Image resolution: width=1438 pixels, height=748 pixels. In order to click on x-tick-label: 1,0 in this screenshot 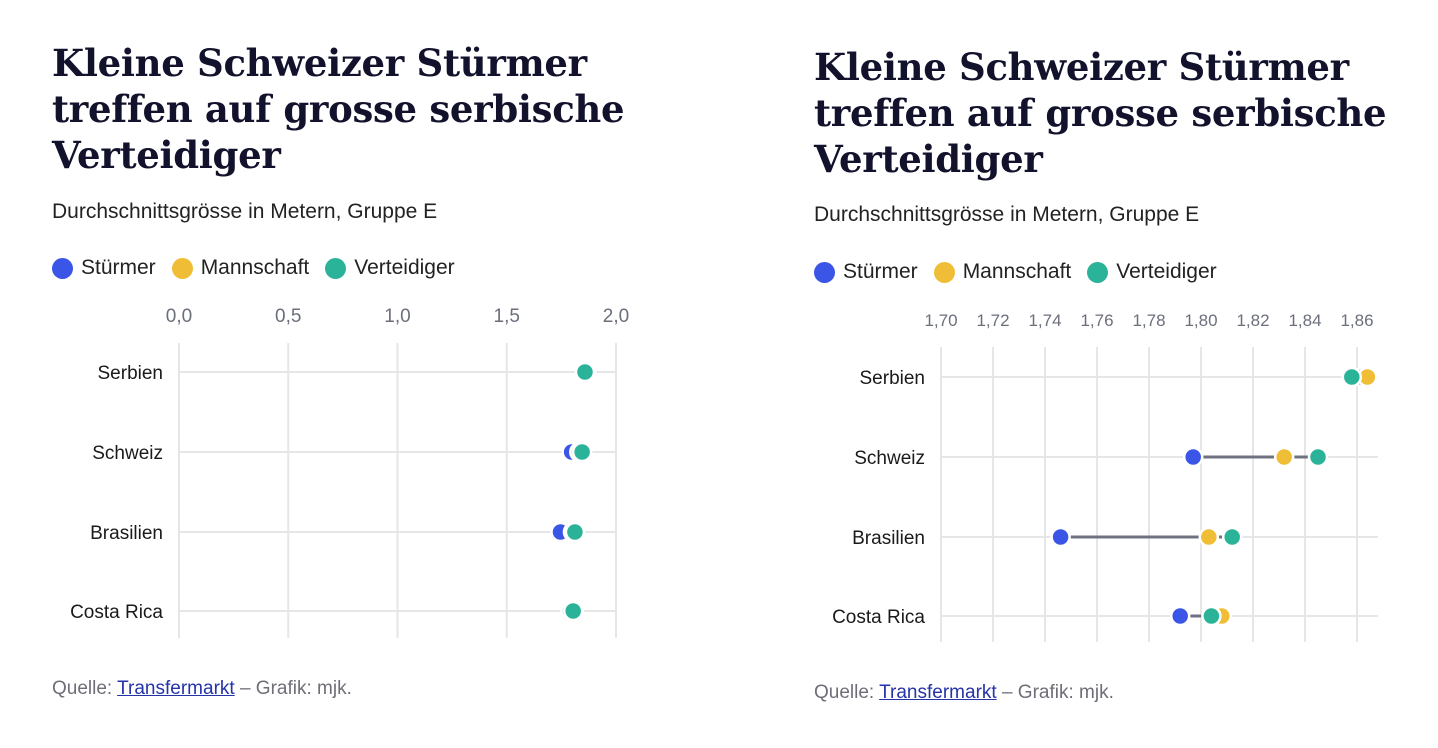, I will do `click(397, 316)`.